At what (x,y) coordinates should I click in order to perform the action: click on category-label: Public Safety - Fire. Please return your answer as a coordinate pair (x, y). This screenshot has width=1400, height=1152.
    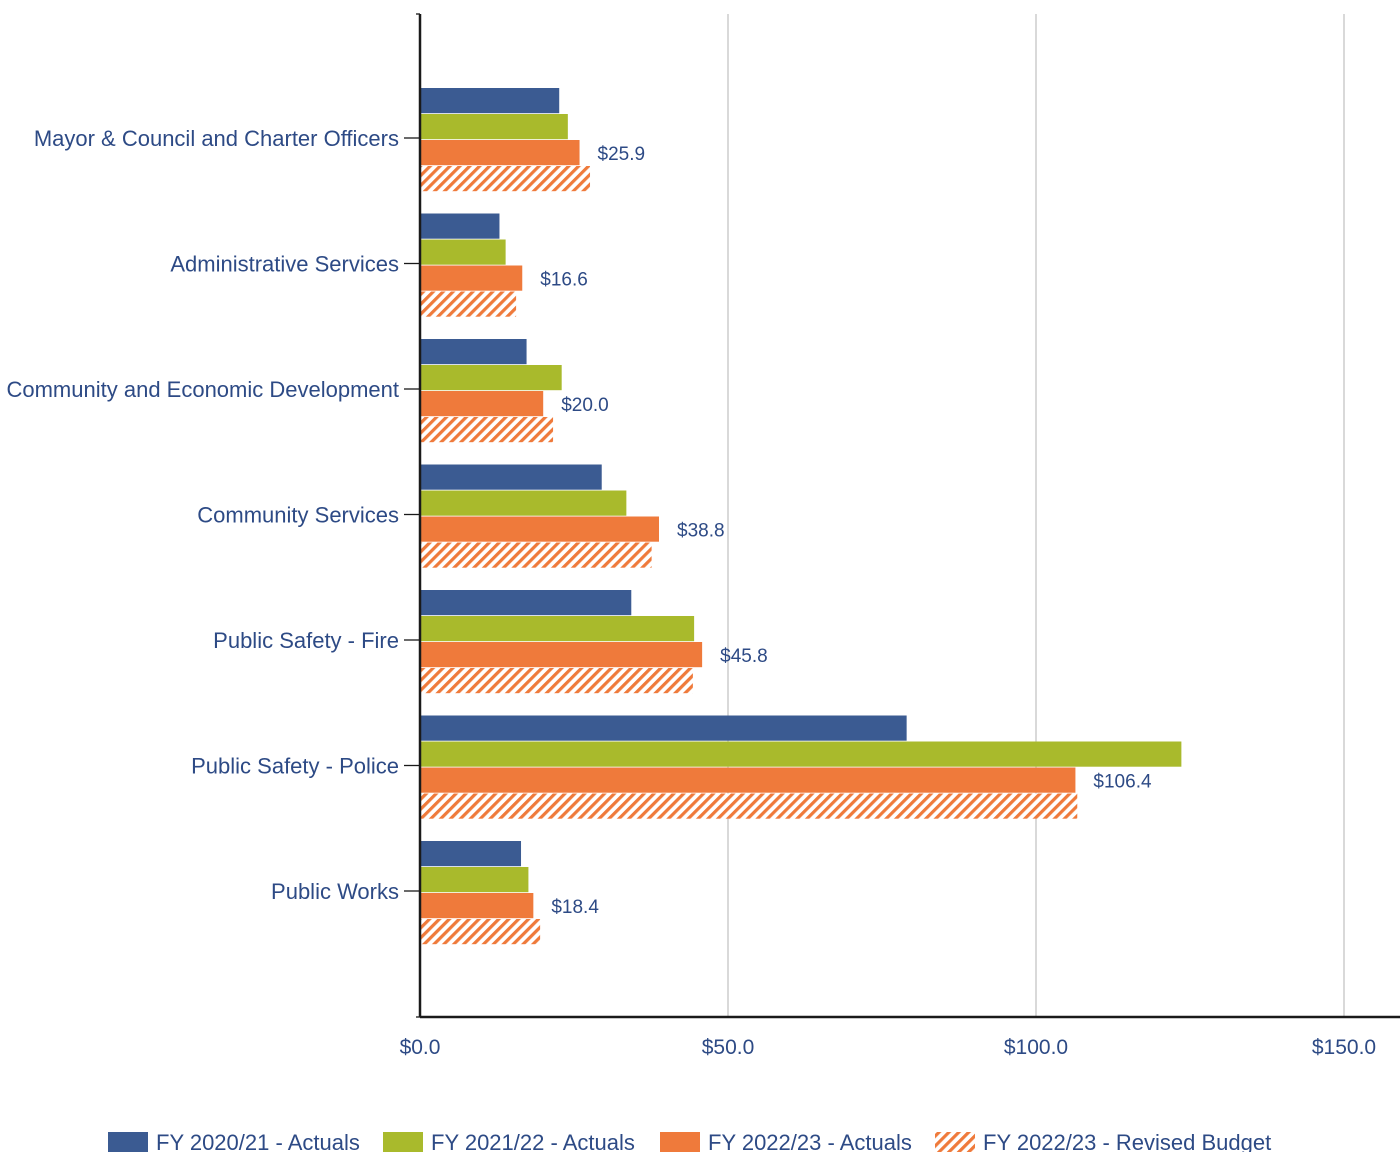
    Looking at the image, I should click on (306, 640).